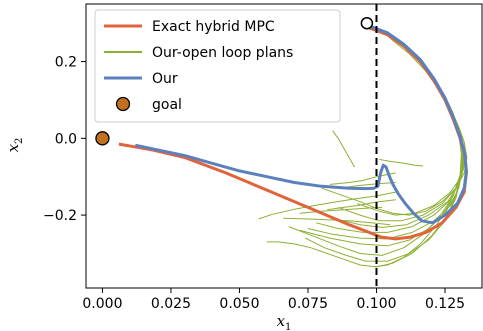 This screenshot has width=483, height=331. I want to click on x-tick-label: 0.125, so click(445, 304).